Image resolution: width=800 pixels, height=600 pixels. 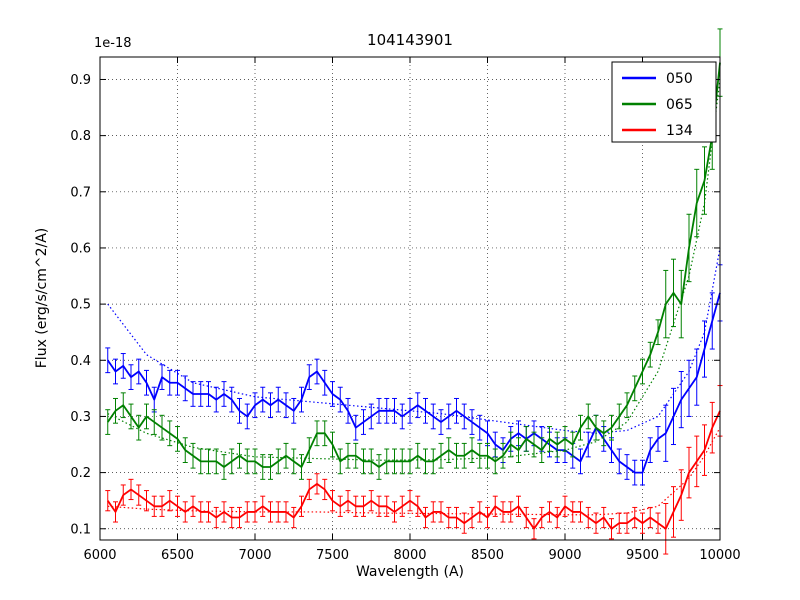 What do you see at coordinates (410, 40) in the screenshot?
I see `chart-title: 104143901` at bounding box center [410, 40].